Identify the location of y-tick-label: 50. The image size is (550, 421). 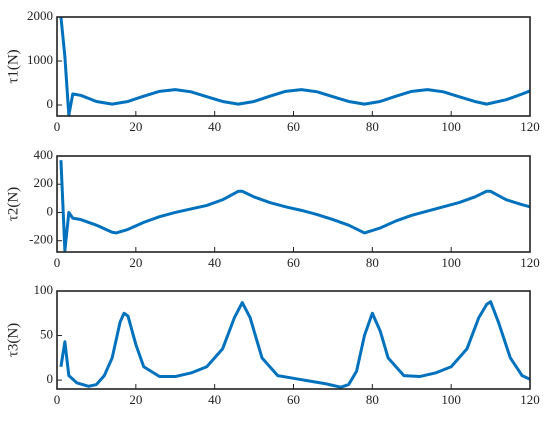
(46, 334).